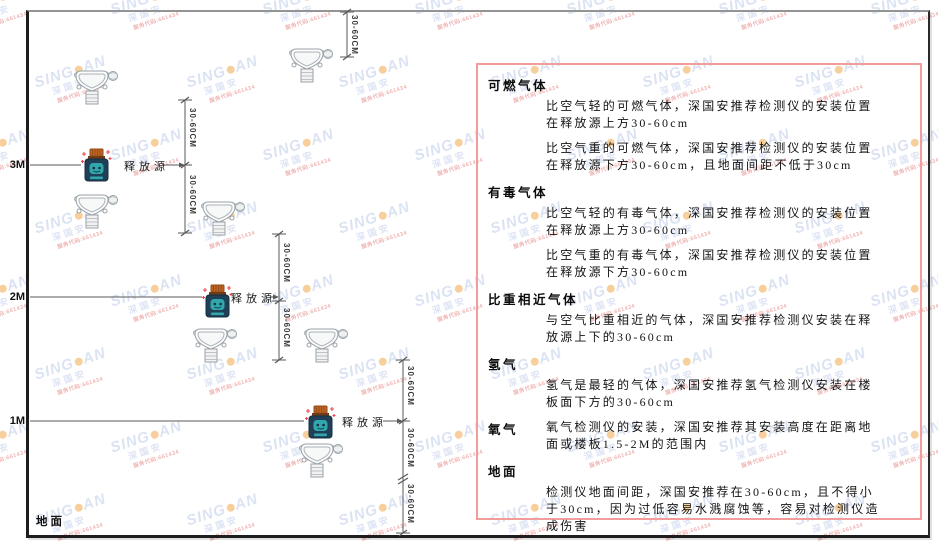 The width and height of the screenshot is (938, 541). What do you see at coordinates (518, 193) in the screenshot?
I see `section-heading: 有毒气体` at bounding box center [518, 193].